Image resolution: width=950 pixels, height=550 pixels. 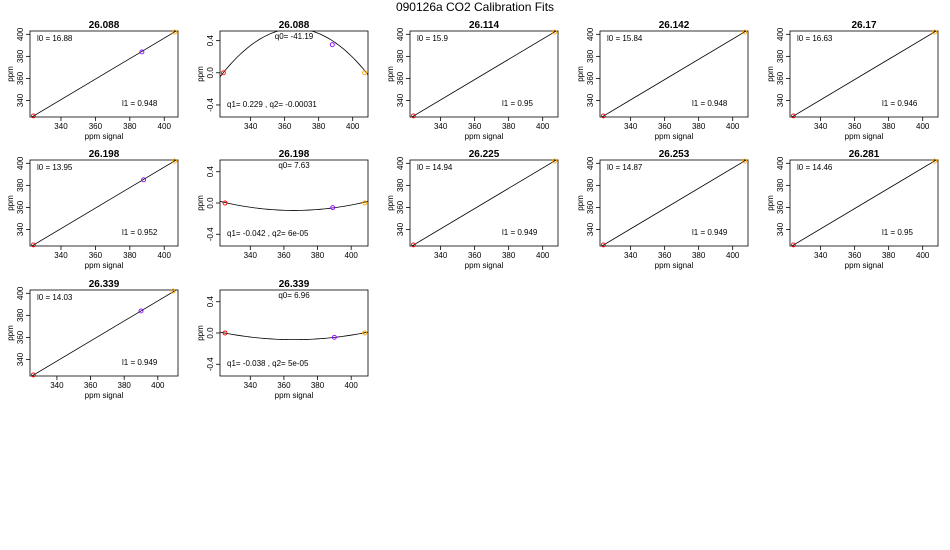 I want to click on annotation: l0 = 15.84, so click(x=625, y=38).